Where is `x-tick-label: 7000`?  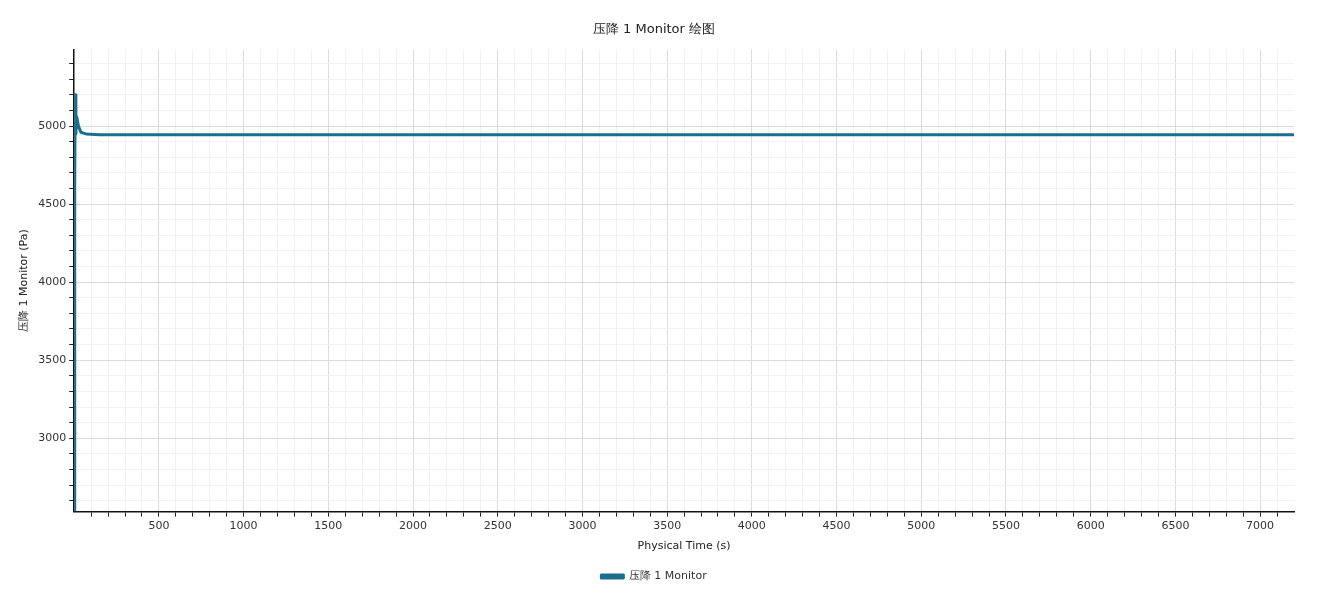 x-tick-label: 7000 is located at coordinates (1260, 526).